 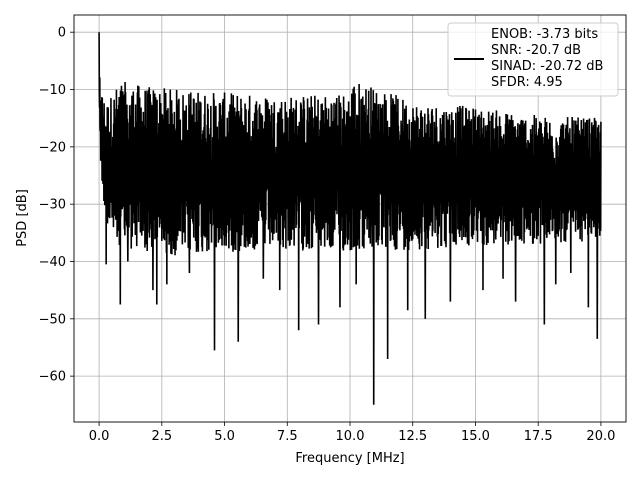 I want to click on y-tick-label: −40, so click(x=52, y=262).